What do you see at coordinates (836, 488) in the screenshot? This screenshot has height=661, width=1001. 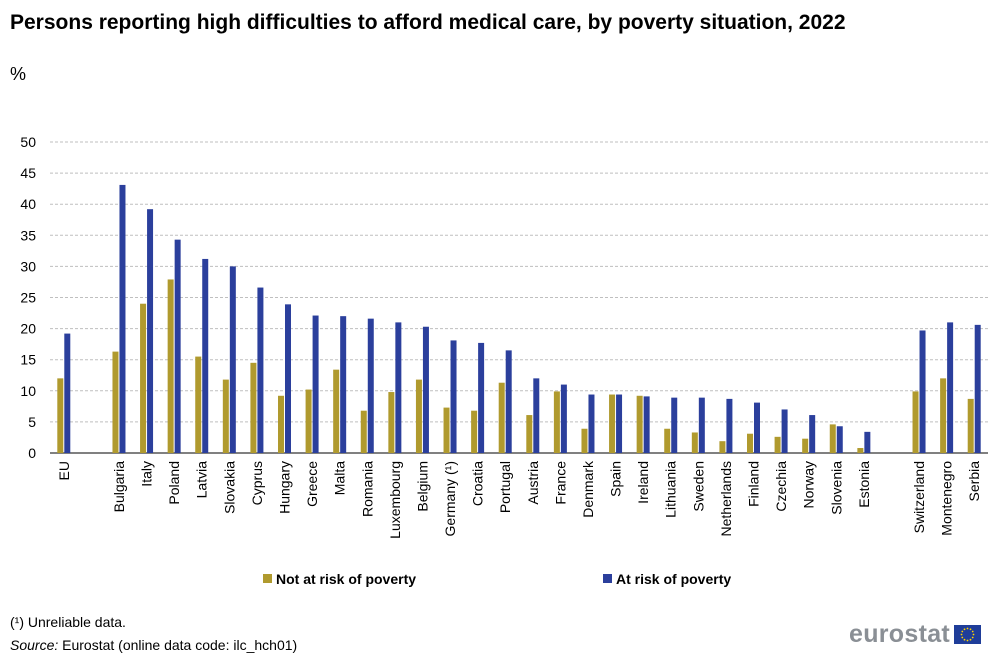 I see `x-category-label: Slovenia` at bounding box center [836, 488].